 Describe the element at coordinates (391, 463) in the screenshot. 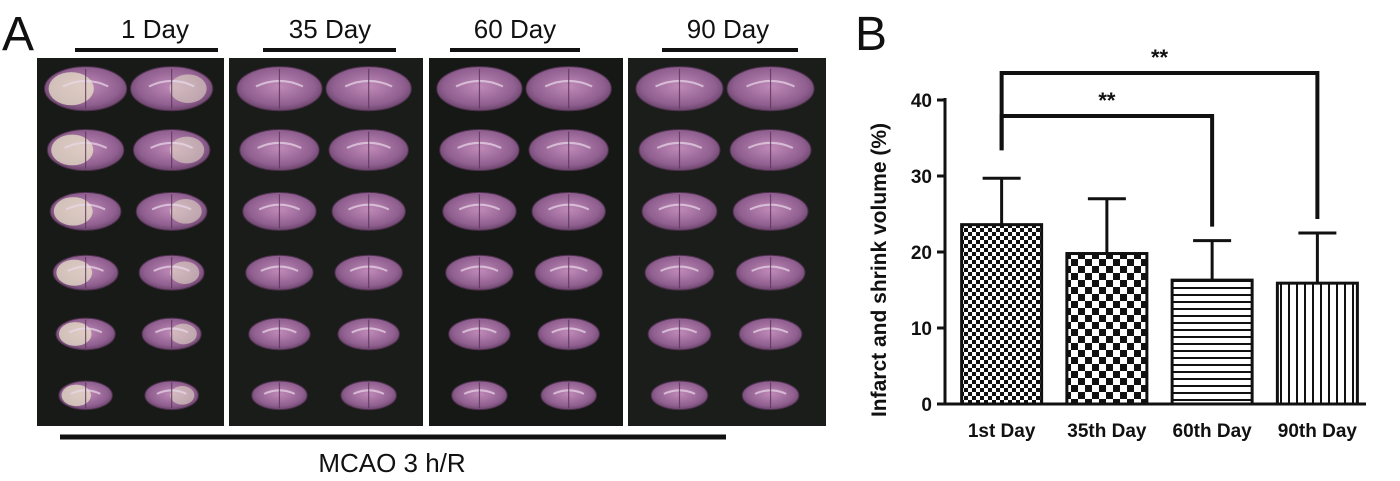

I see `mcao-label: MCAO 3 h/R` at that location.